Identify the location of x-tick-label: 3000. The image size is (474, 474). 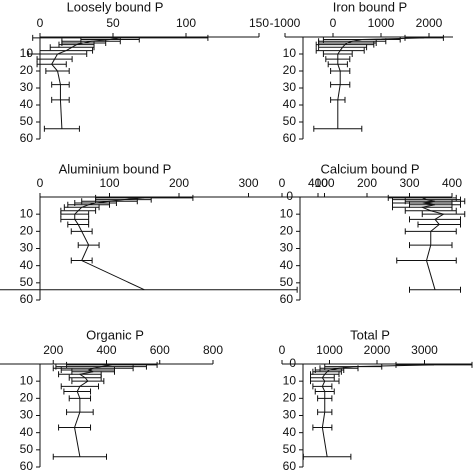
(424, 350).